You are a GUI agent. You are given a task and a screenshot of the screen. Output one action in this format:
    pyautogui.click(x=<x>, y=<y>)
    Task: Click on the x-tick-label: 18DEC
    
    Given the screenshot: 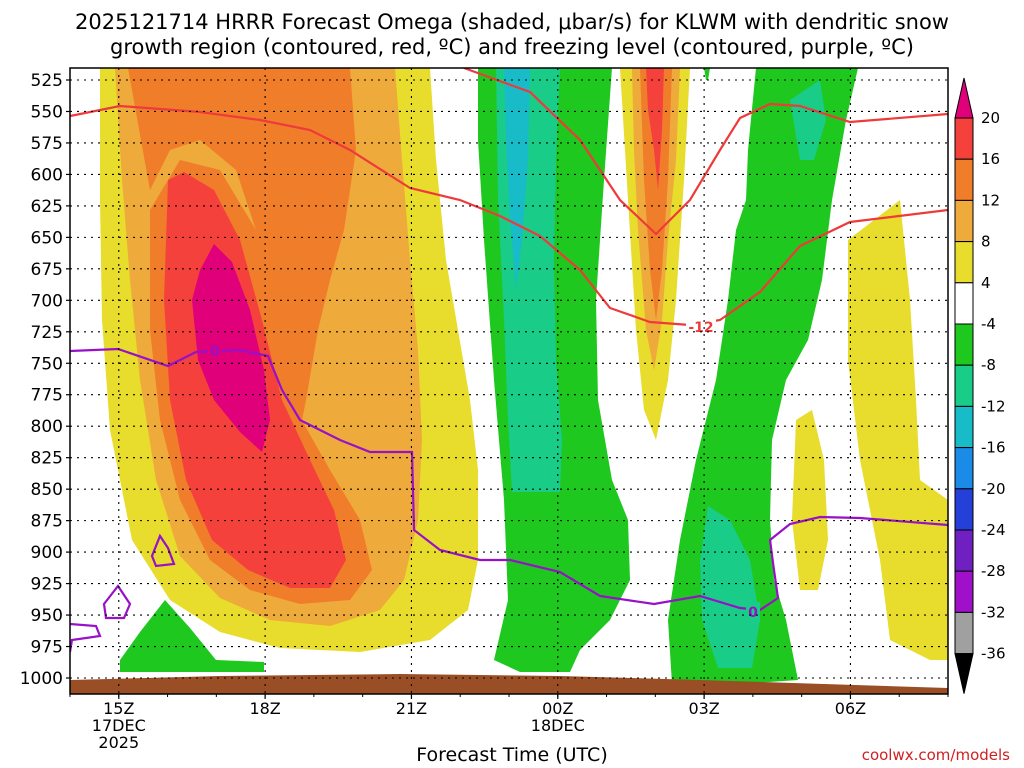 What is the action you would take?
    pyautogui.click(x=558, y=725)
    